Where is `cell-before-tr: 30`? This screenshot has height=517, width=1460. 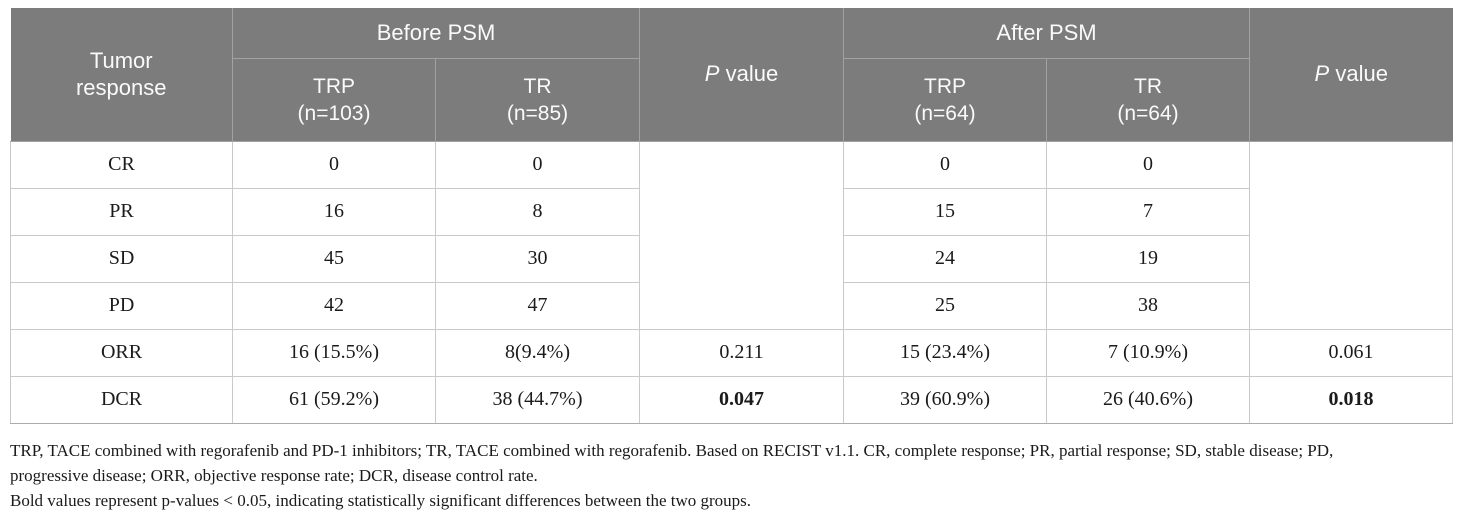
cell-before-tr: 30 is located at coordinates (537, 258).